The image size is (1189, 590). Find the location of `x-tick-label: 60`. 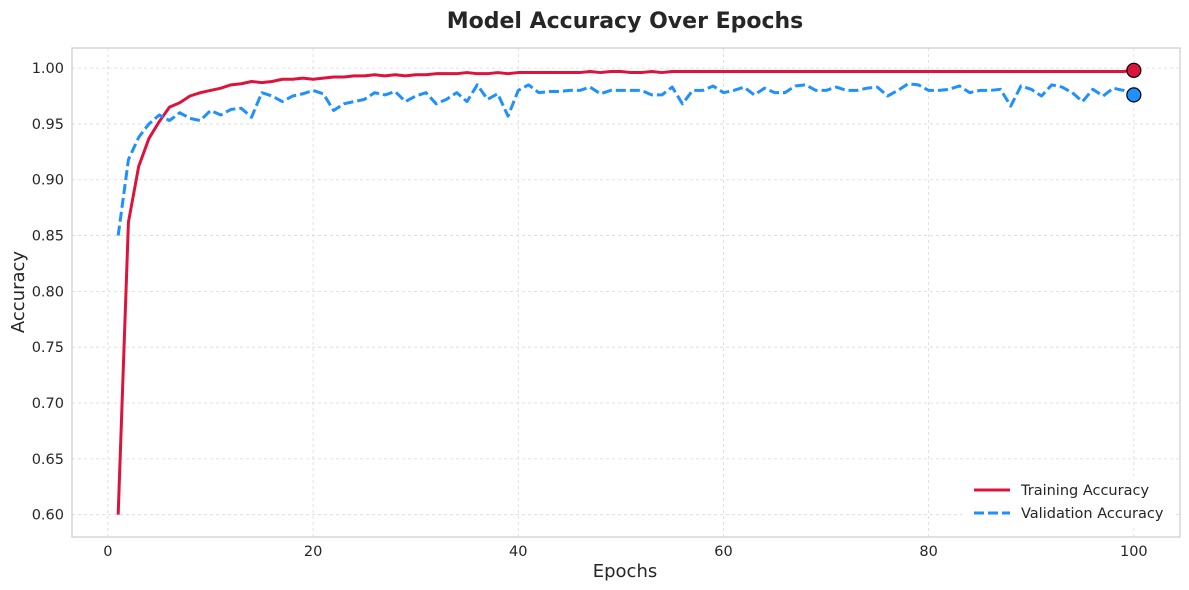

x-tick-label: 60 is located at coordinates (723, 552).